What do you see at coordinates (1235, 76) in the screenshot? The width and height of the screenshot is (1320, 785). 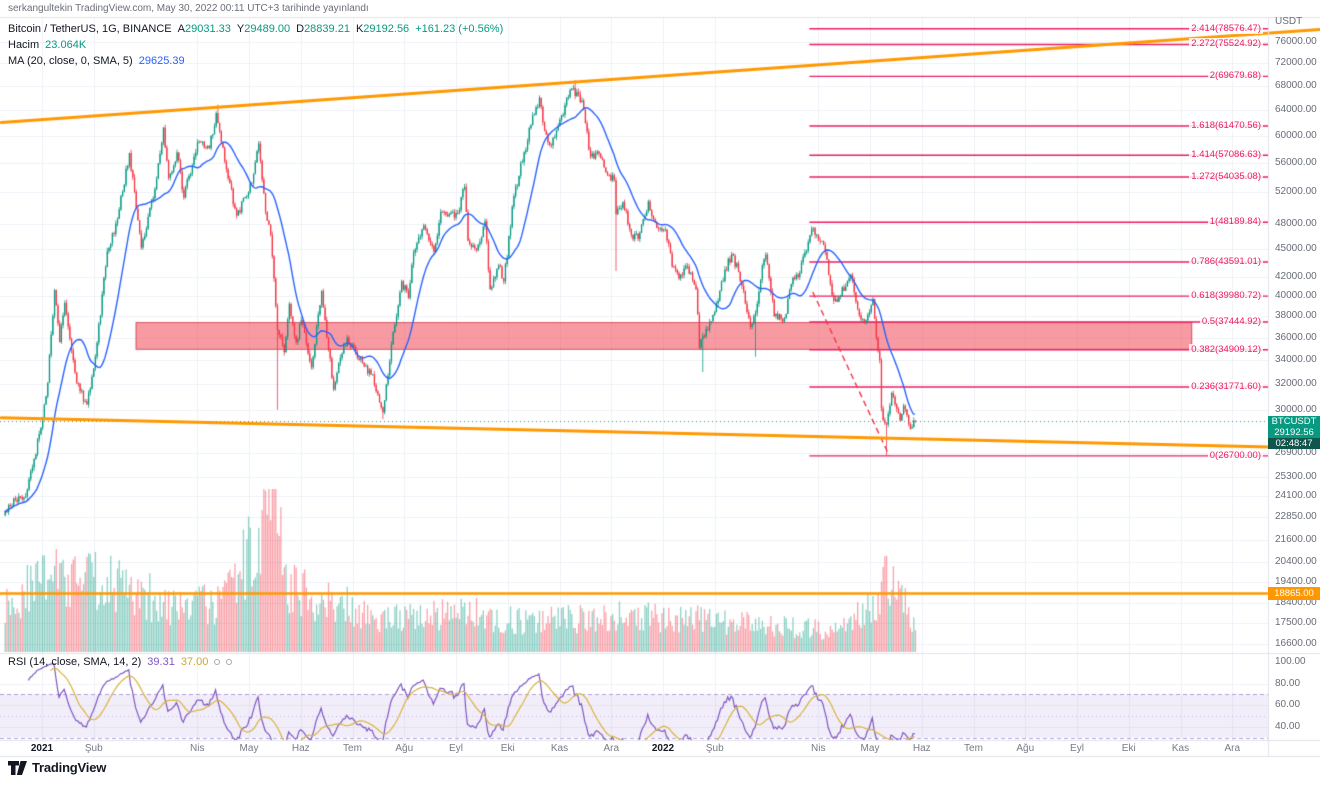 I see `fib-level-label: 2(69679.68)` at bounding box center [1235, 76].